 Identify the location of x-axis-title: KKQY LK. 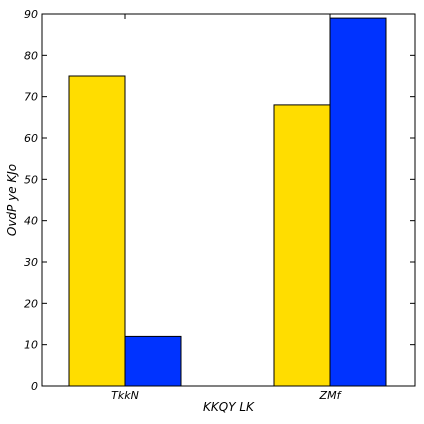
(229, 407).